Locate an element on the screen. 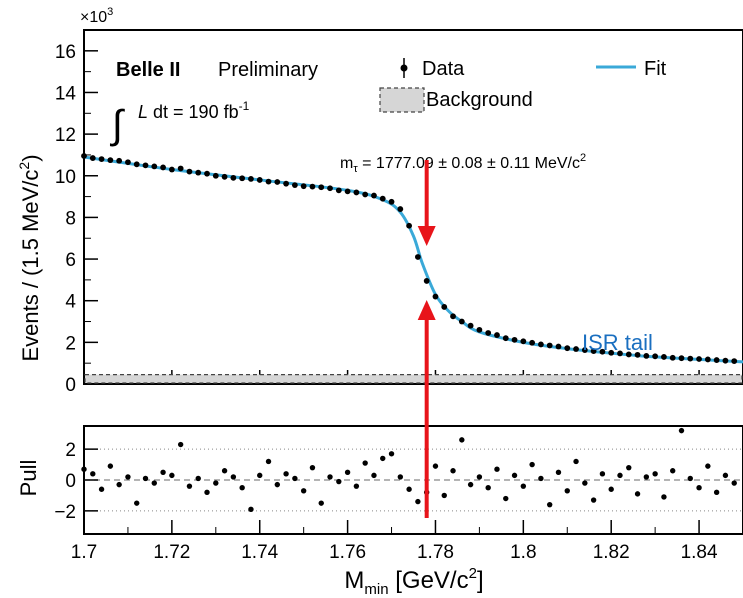 This screenshot has width=743, height=598. x-axis-label: Mmin [GeV/c2] is located at coordinates (413, 581).